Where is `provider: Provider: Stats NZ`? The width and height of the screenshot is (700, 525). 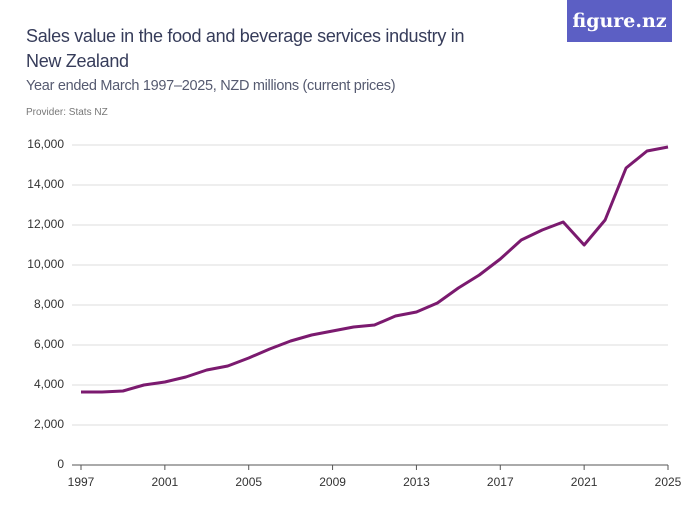 provider: Provider: Stats NZ is located at coordinates (67, 112).